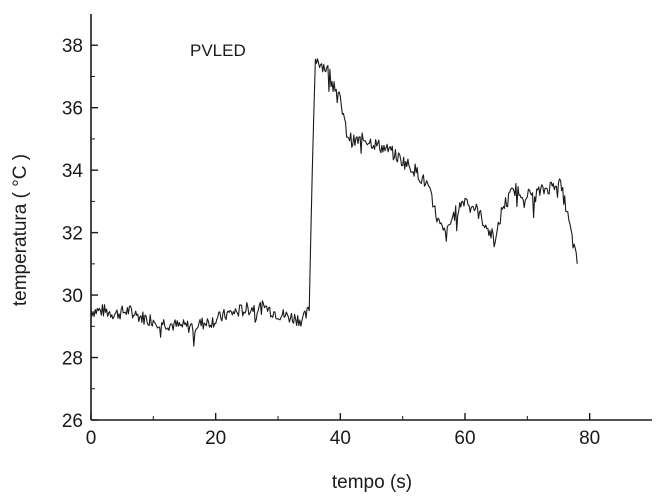 This screenshot has width=657, height=498. What do you see at coordinates (20, 230) in the screenshot?
I see `y-axis-title: temperatura ( °C )` at bounding box center [20, 230].